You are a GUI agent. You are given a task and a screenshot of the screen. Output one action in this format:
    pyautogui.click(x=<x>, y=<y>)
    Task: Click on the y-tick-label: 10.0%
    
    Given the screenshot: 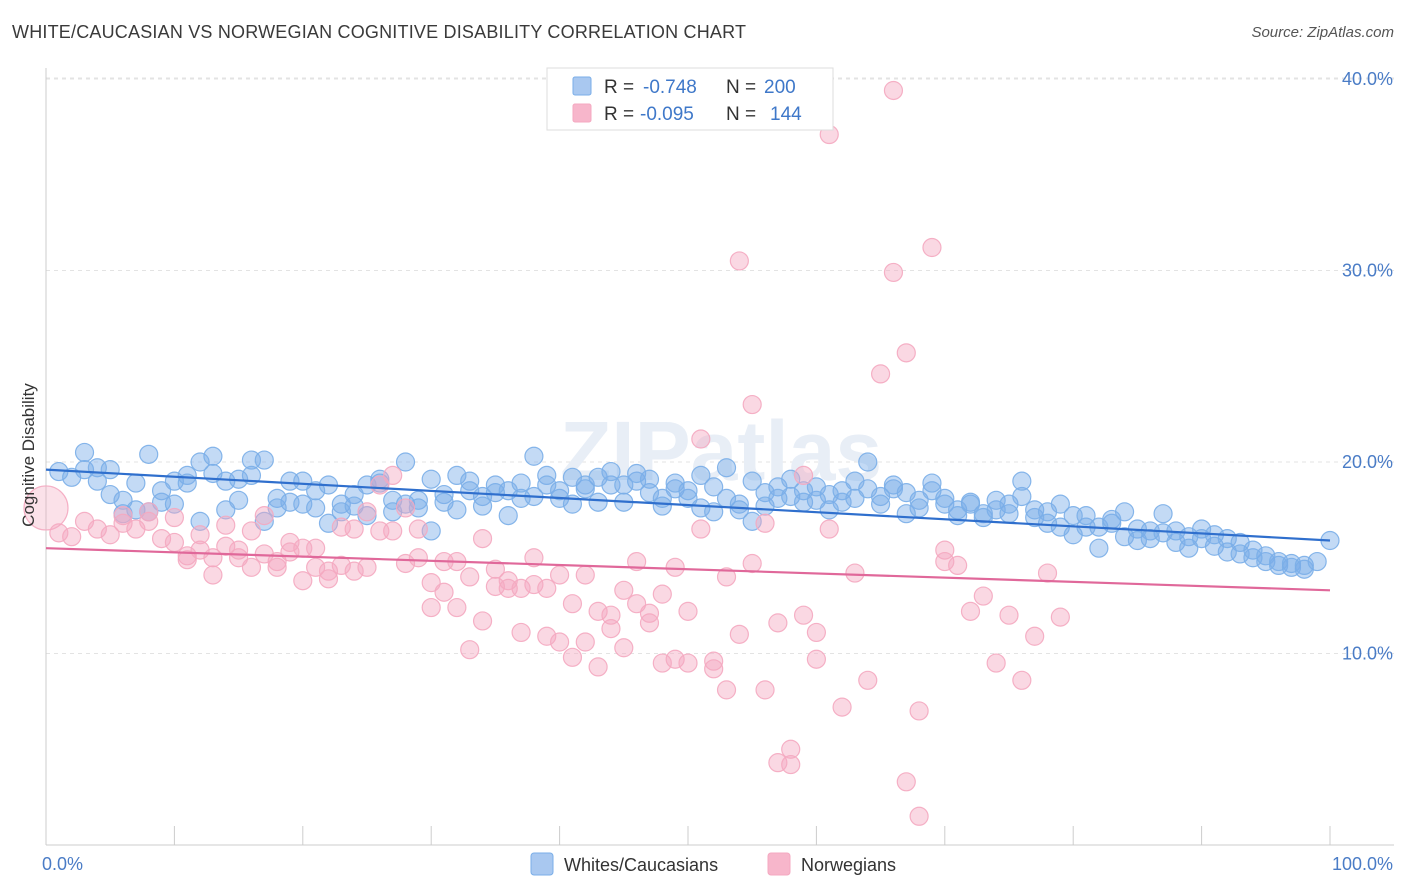 What is the action you would take?
    pyautogui.click(x=1367, y=654)
    